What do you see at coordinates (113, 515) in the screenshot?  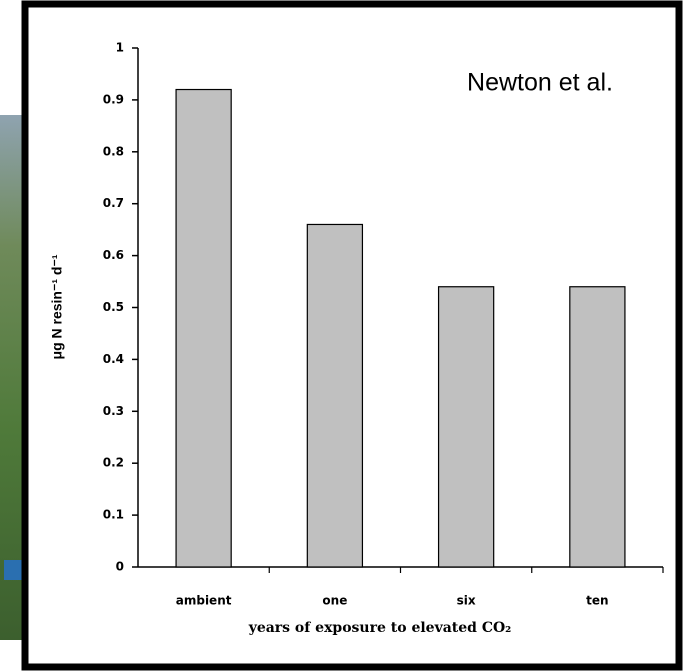 I see `y-tick-label: 0.1` at bounding box center [113, 515].